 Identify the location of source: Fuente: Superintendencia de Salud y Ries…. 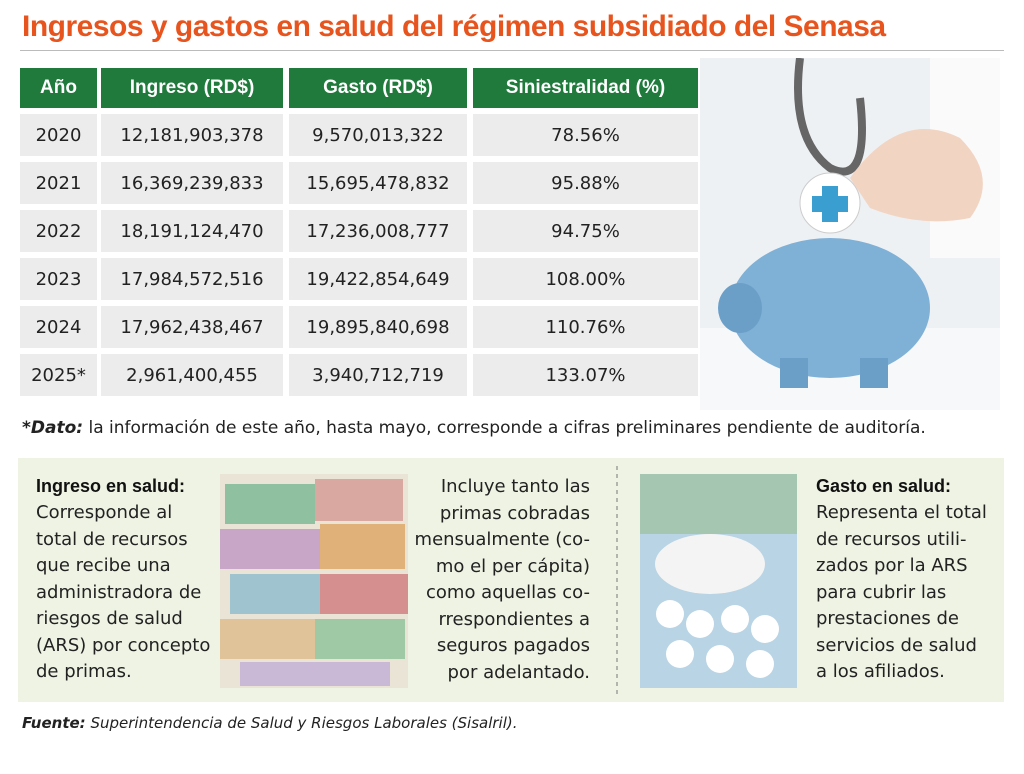
(270, 723).